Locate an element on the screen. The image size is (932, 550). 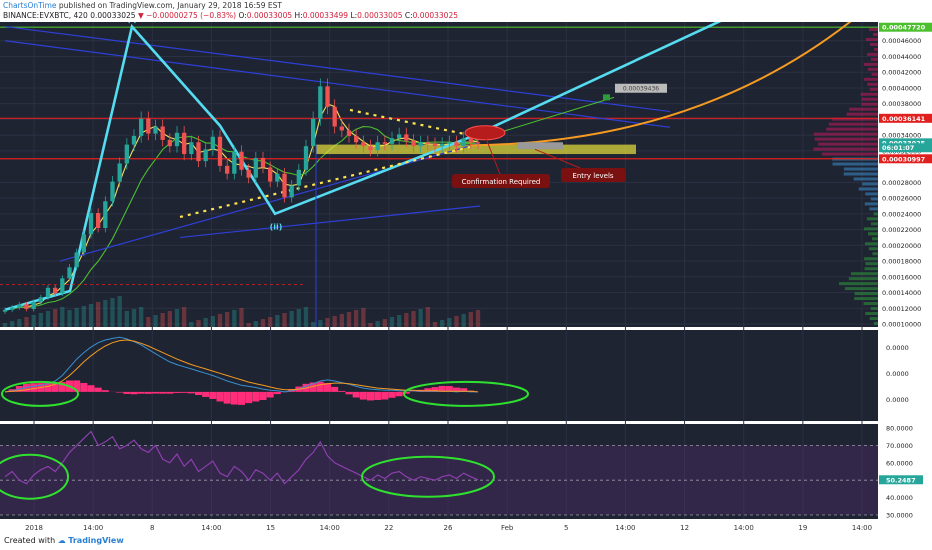
callout-line is located at coordinates (557, 158).